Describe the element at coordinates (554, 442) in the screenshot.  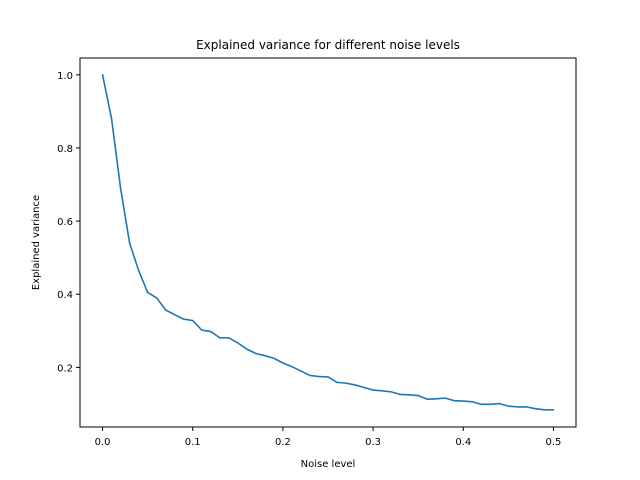
I see `x-tick-label: 0.5` at that location.